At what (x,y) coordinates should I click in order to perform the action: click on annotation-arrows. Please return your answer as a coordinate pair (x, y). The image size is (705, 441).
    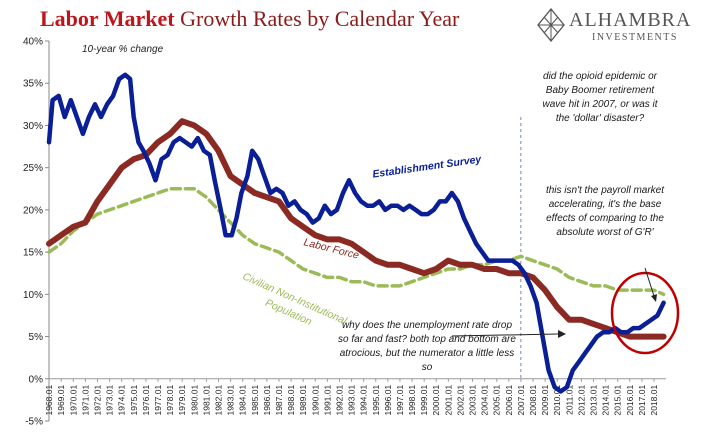
    Looking at the image, I should click on (554, 302).